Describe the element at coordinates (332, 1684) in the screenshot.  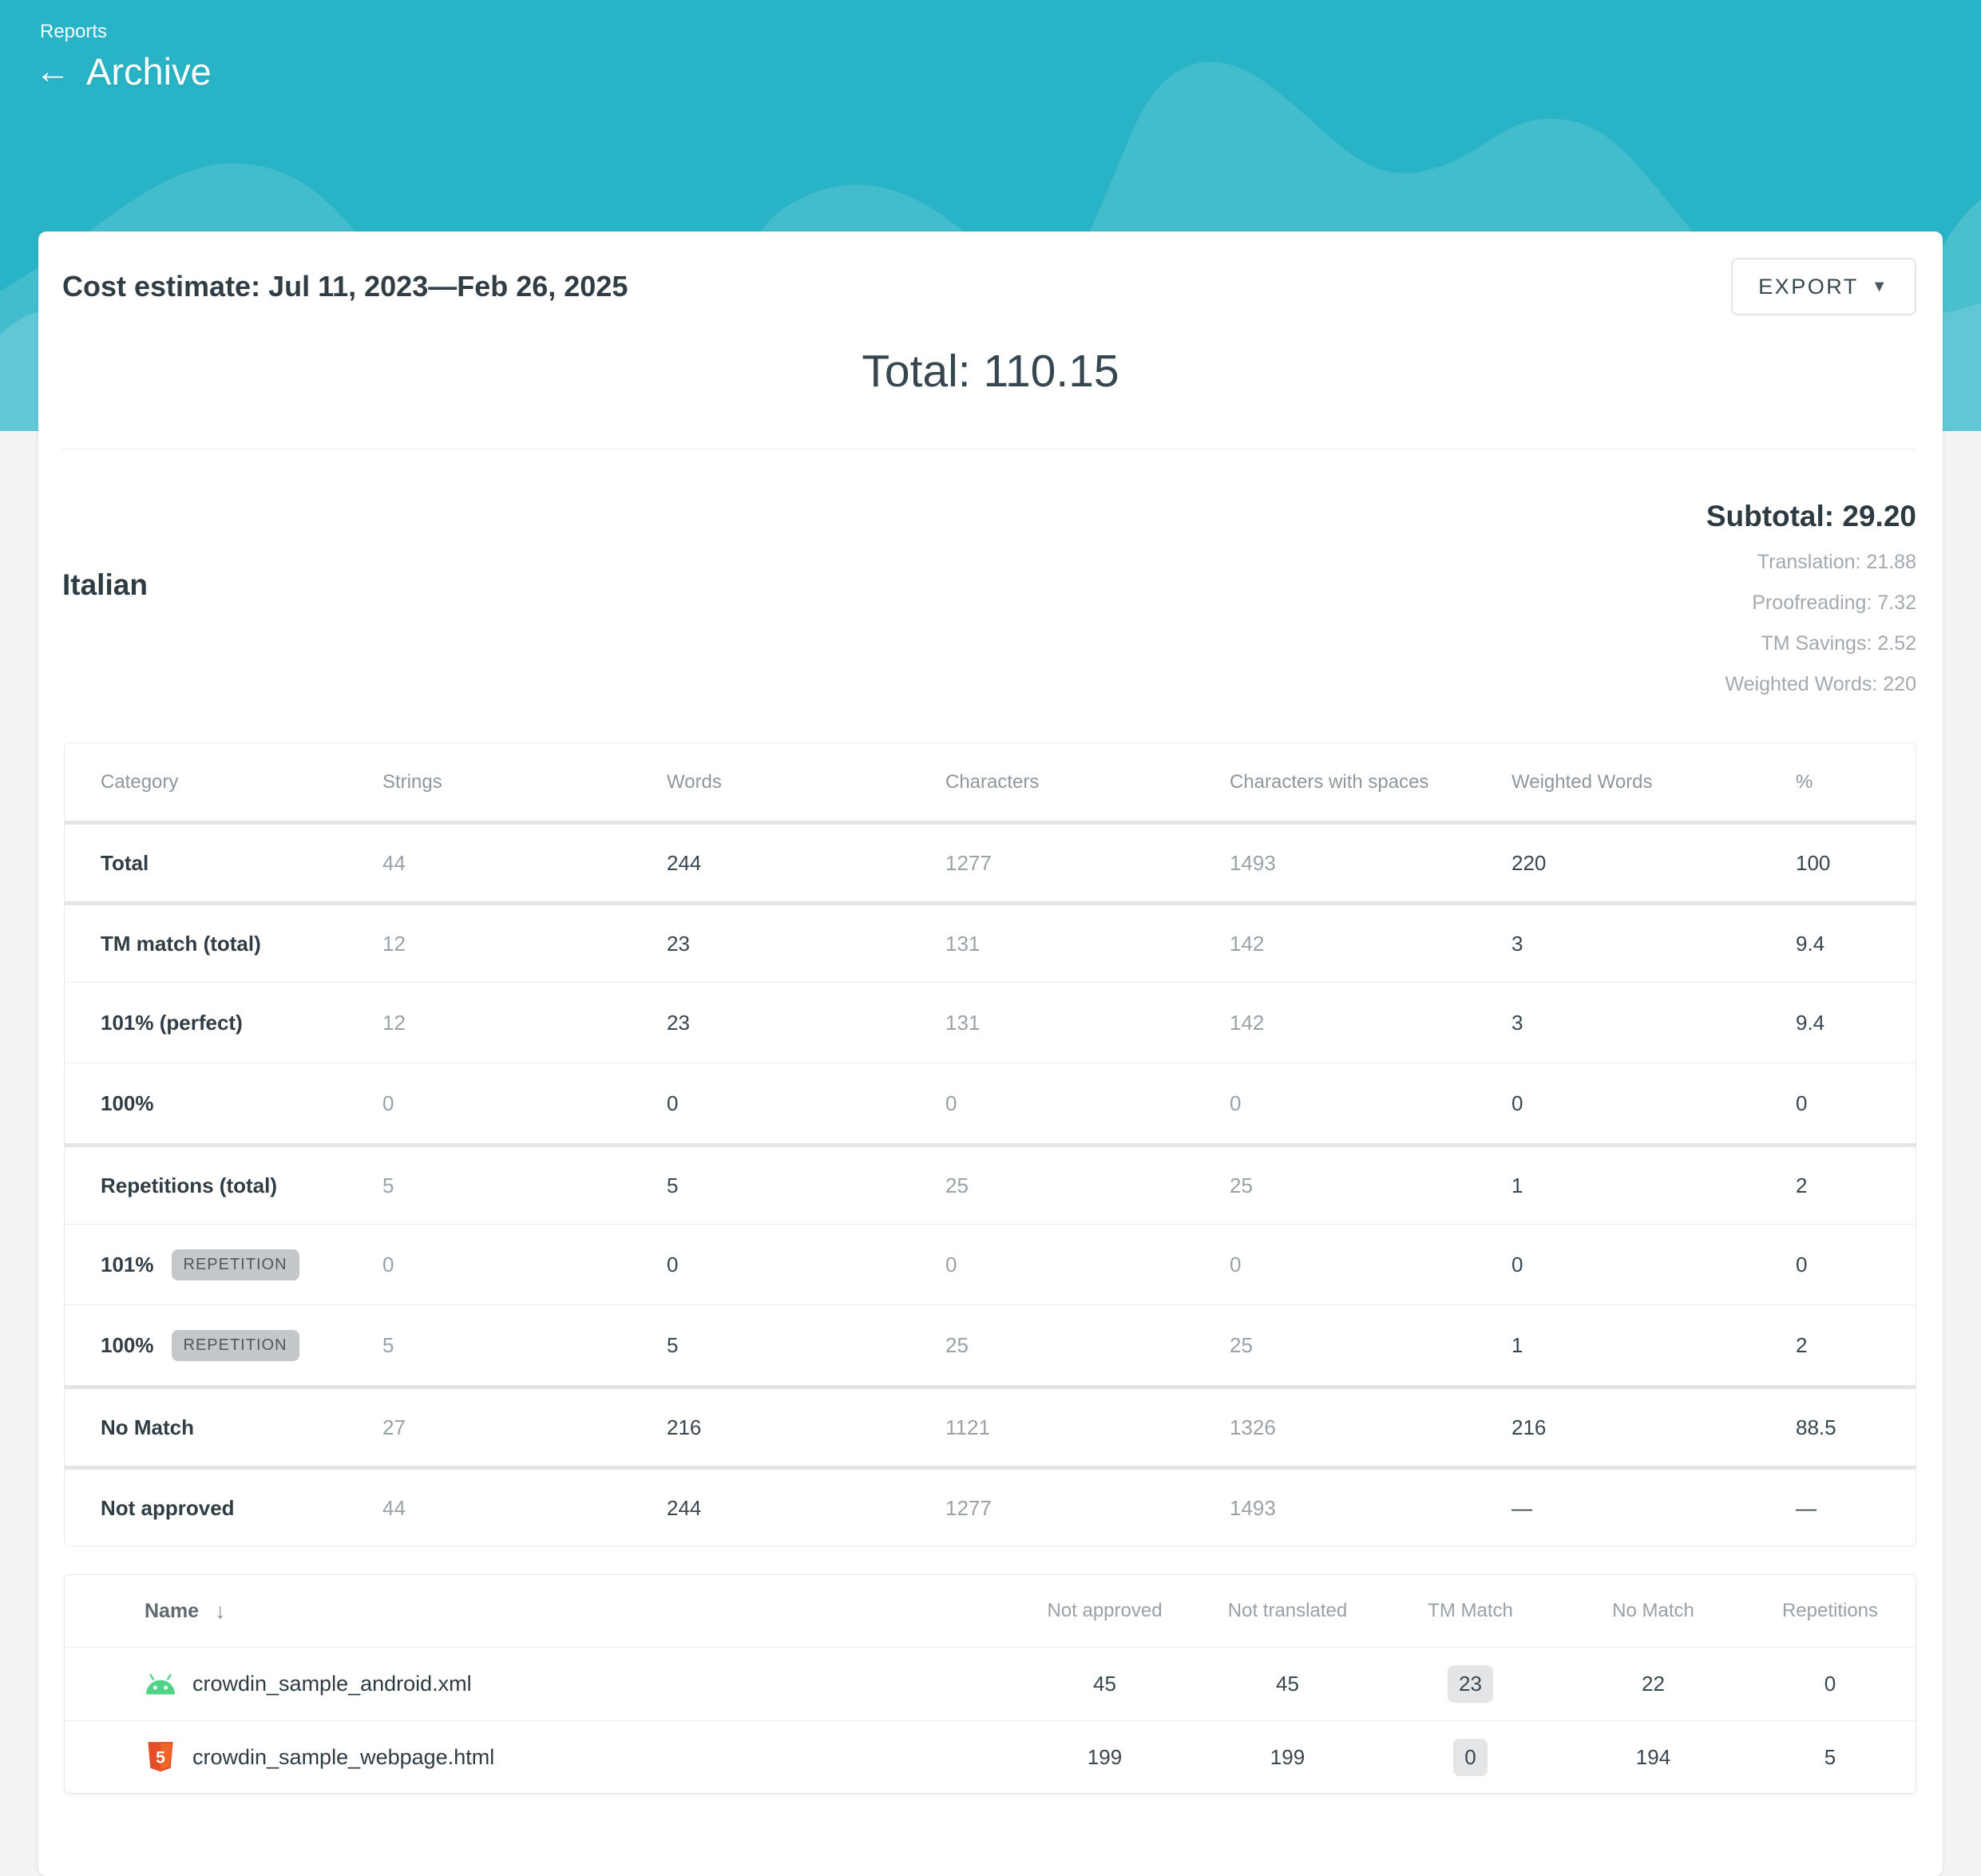
I see `file-name: crowdin_sample_android.xml` at that location.